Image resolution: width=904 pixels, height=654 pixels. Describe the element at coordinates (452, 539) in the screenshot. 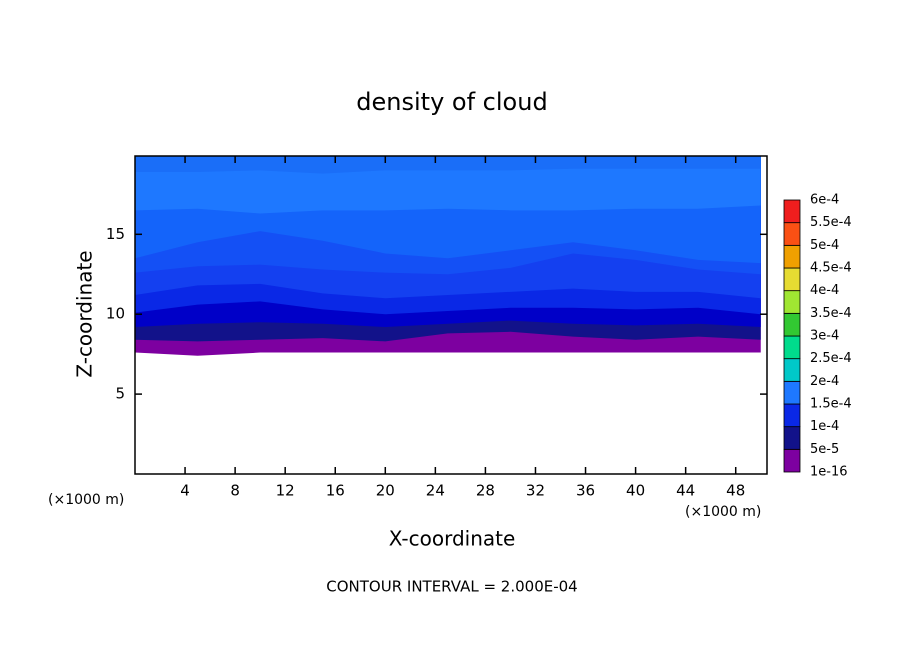

I see `x-axis-label: X-coordinate` at that location.